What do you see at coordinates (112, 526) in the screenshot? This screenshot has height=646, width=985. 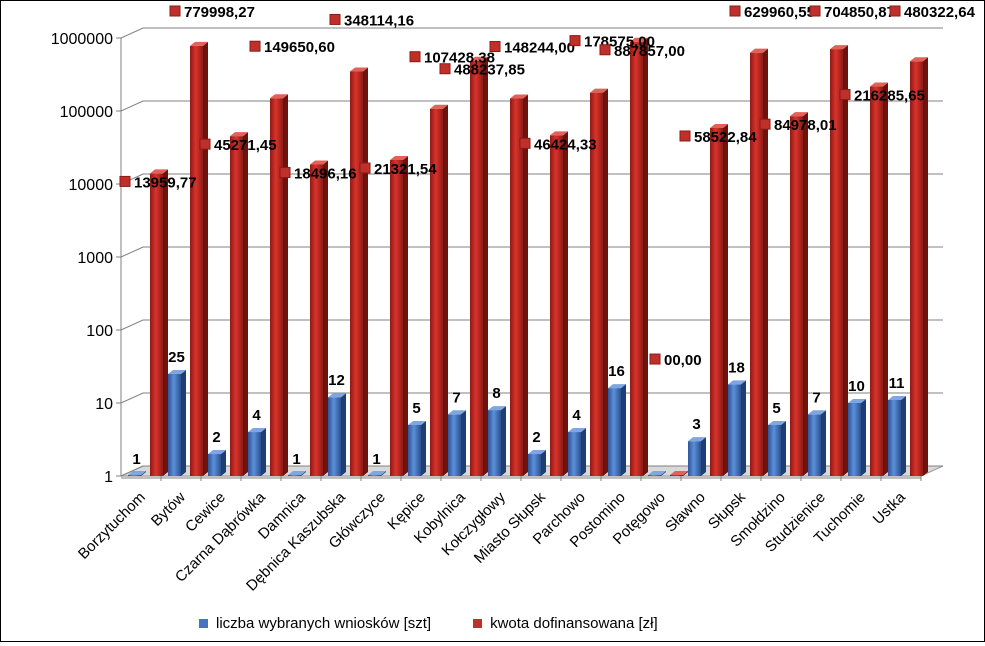 I see `category-label: Borzytuchom` at bounding box center [112, 526].